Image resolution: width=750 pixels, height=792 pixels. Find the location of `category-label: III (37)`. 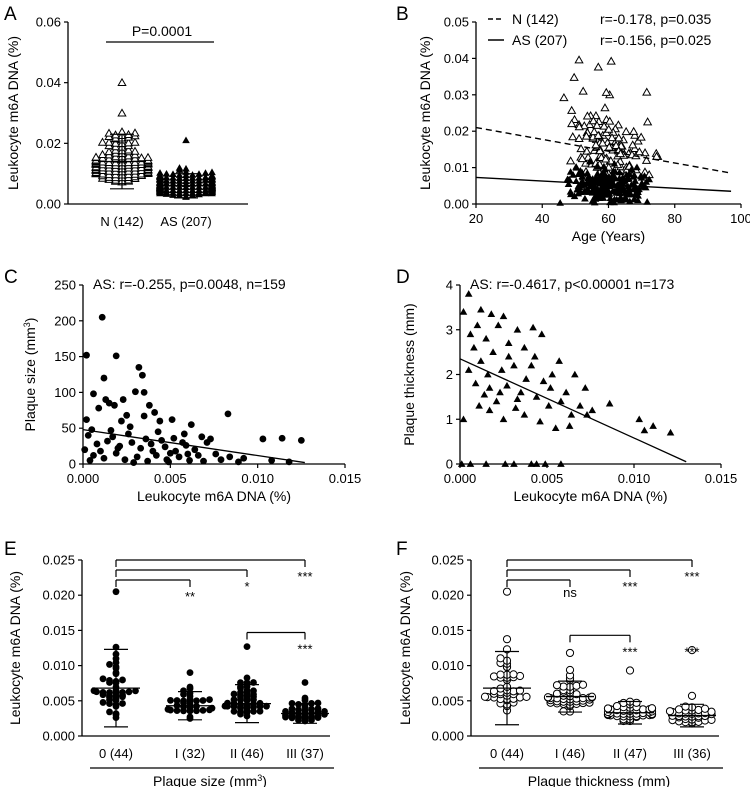

category-label: III (37) is located at coordinates (305, 753).